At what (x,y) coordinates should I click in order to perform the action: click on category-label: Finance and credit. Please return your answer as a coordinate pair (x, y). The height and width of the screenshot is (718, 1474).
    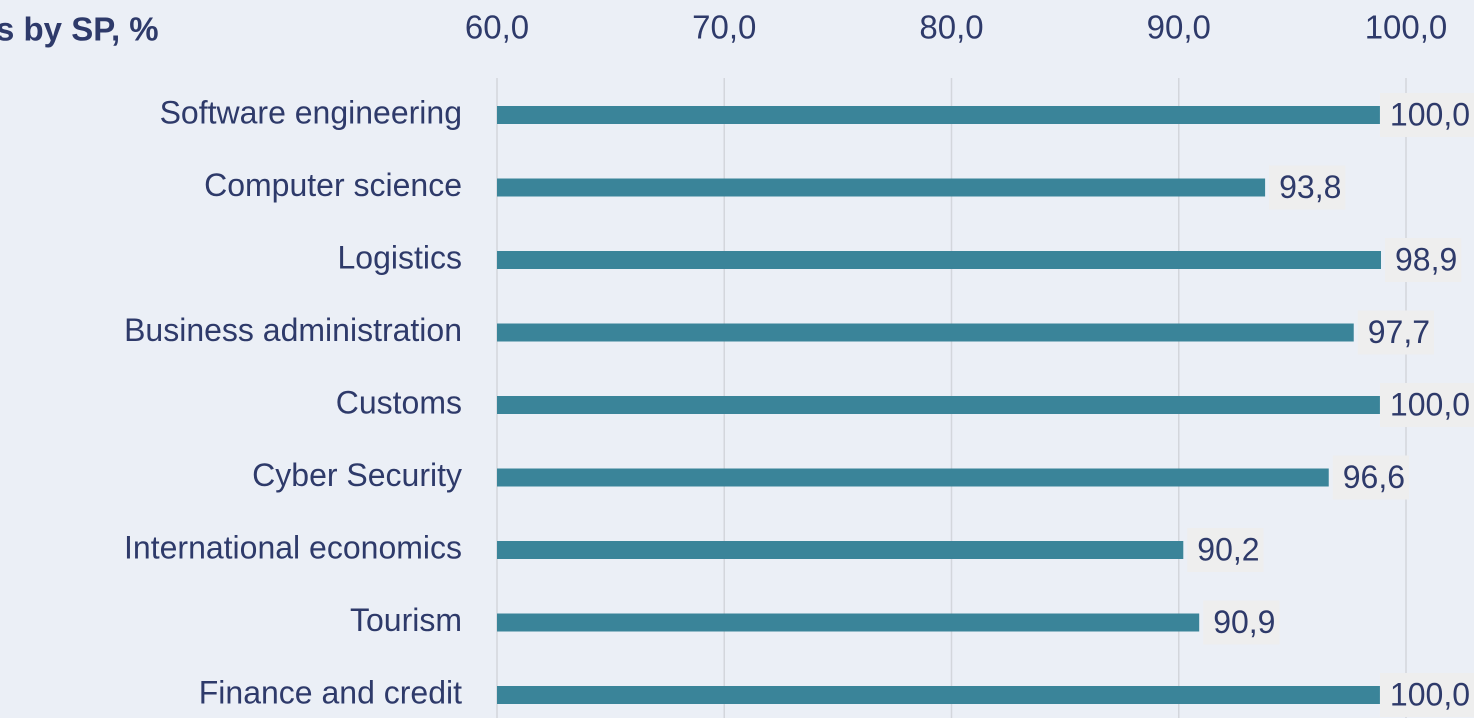
    Looking at the image, I should click on (330, 692).